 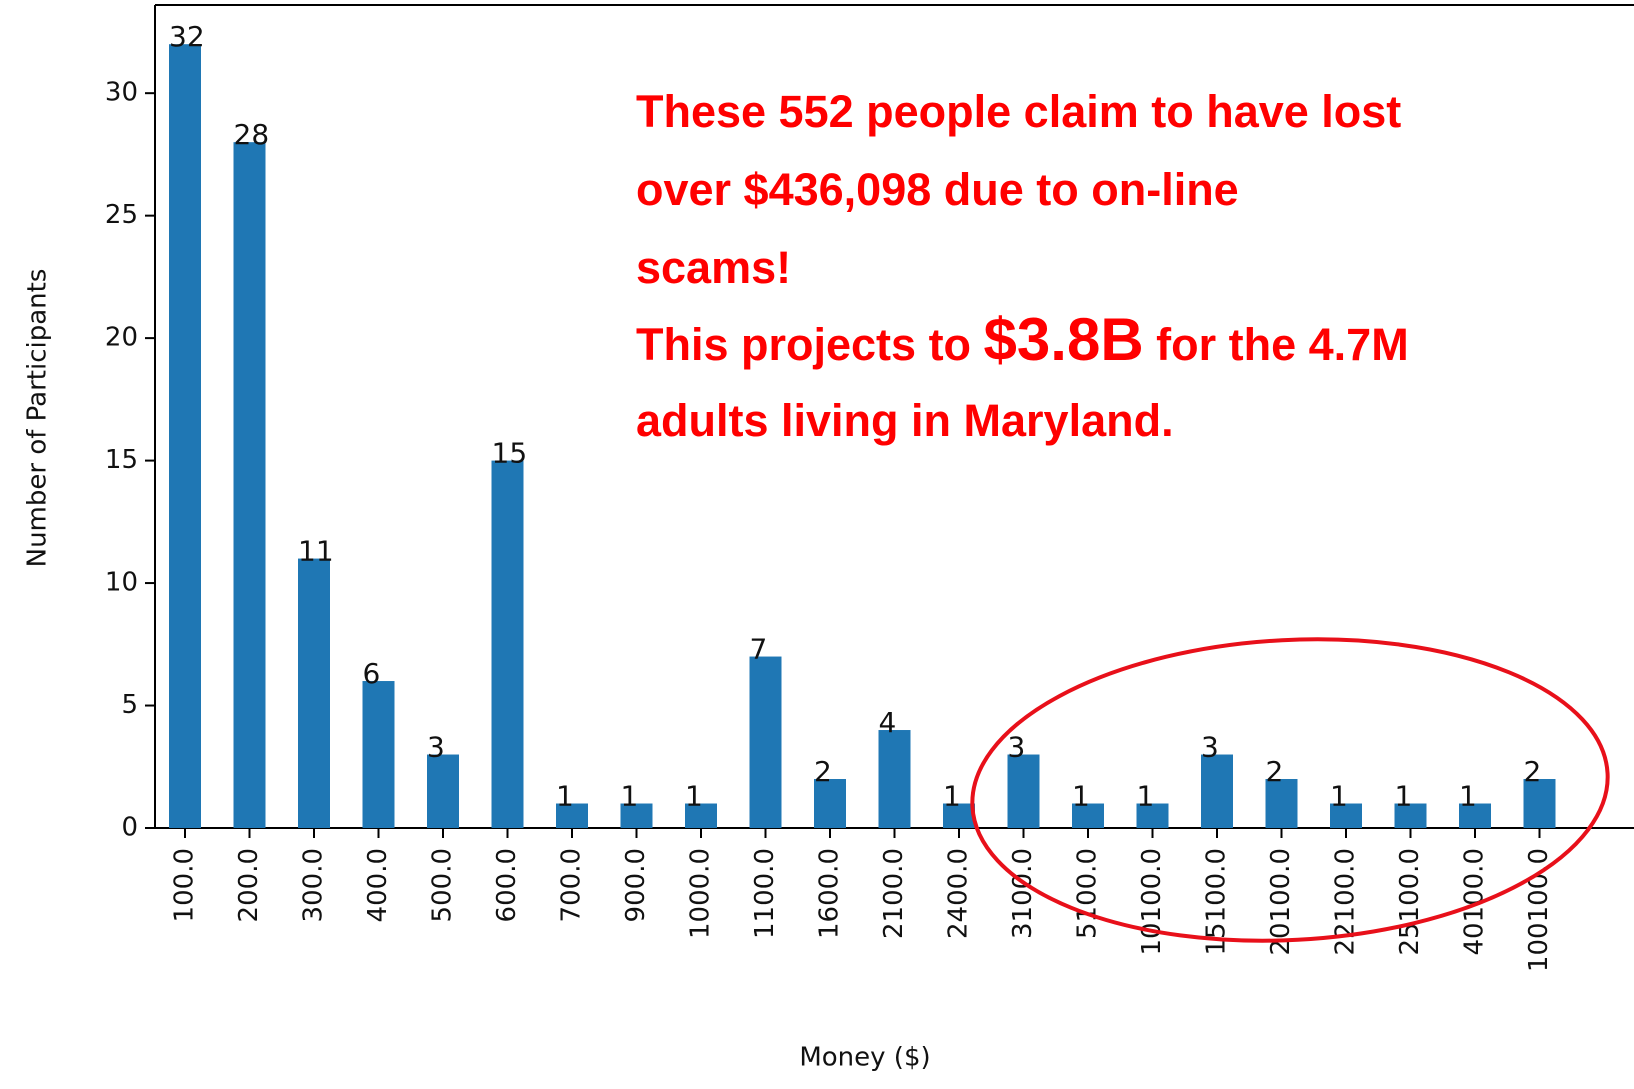 I want to click on y-tick-label: 30, so click(x=121, y=93).